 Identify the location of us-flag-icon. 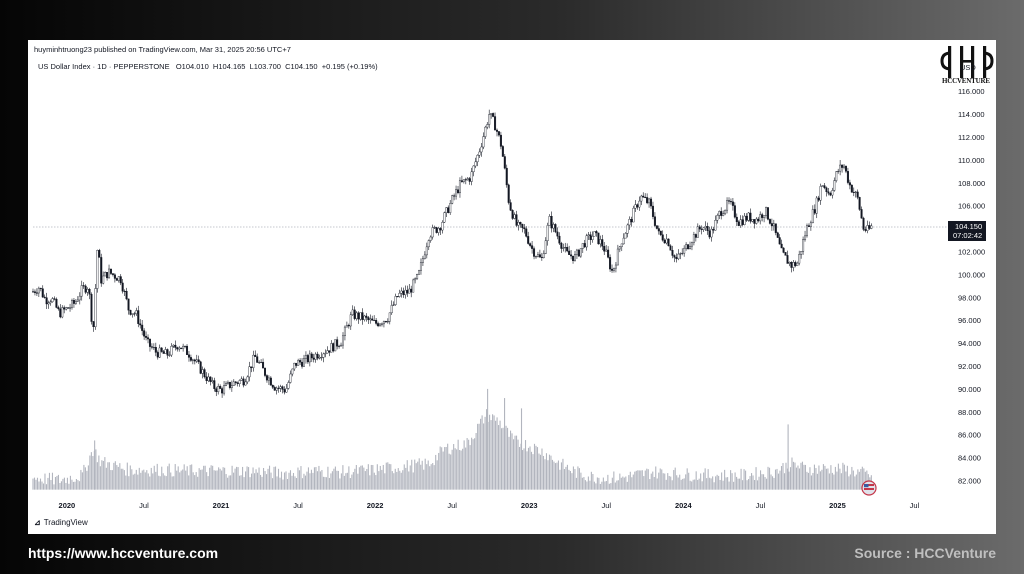
(869, 488).